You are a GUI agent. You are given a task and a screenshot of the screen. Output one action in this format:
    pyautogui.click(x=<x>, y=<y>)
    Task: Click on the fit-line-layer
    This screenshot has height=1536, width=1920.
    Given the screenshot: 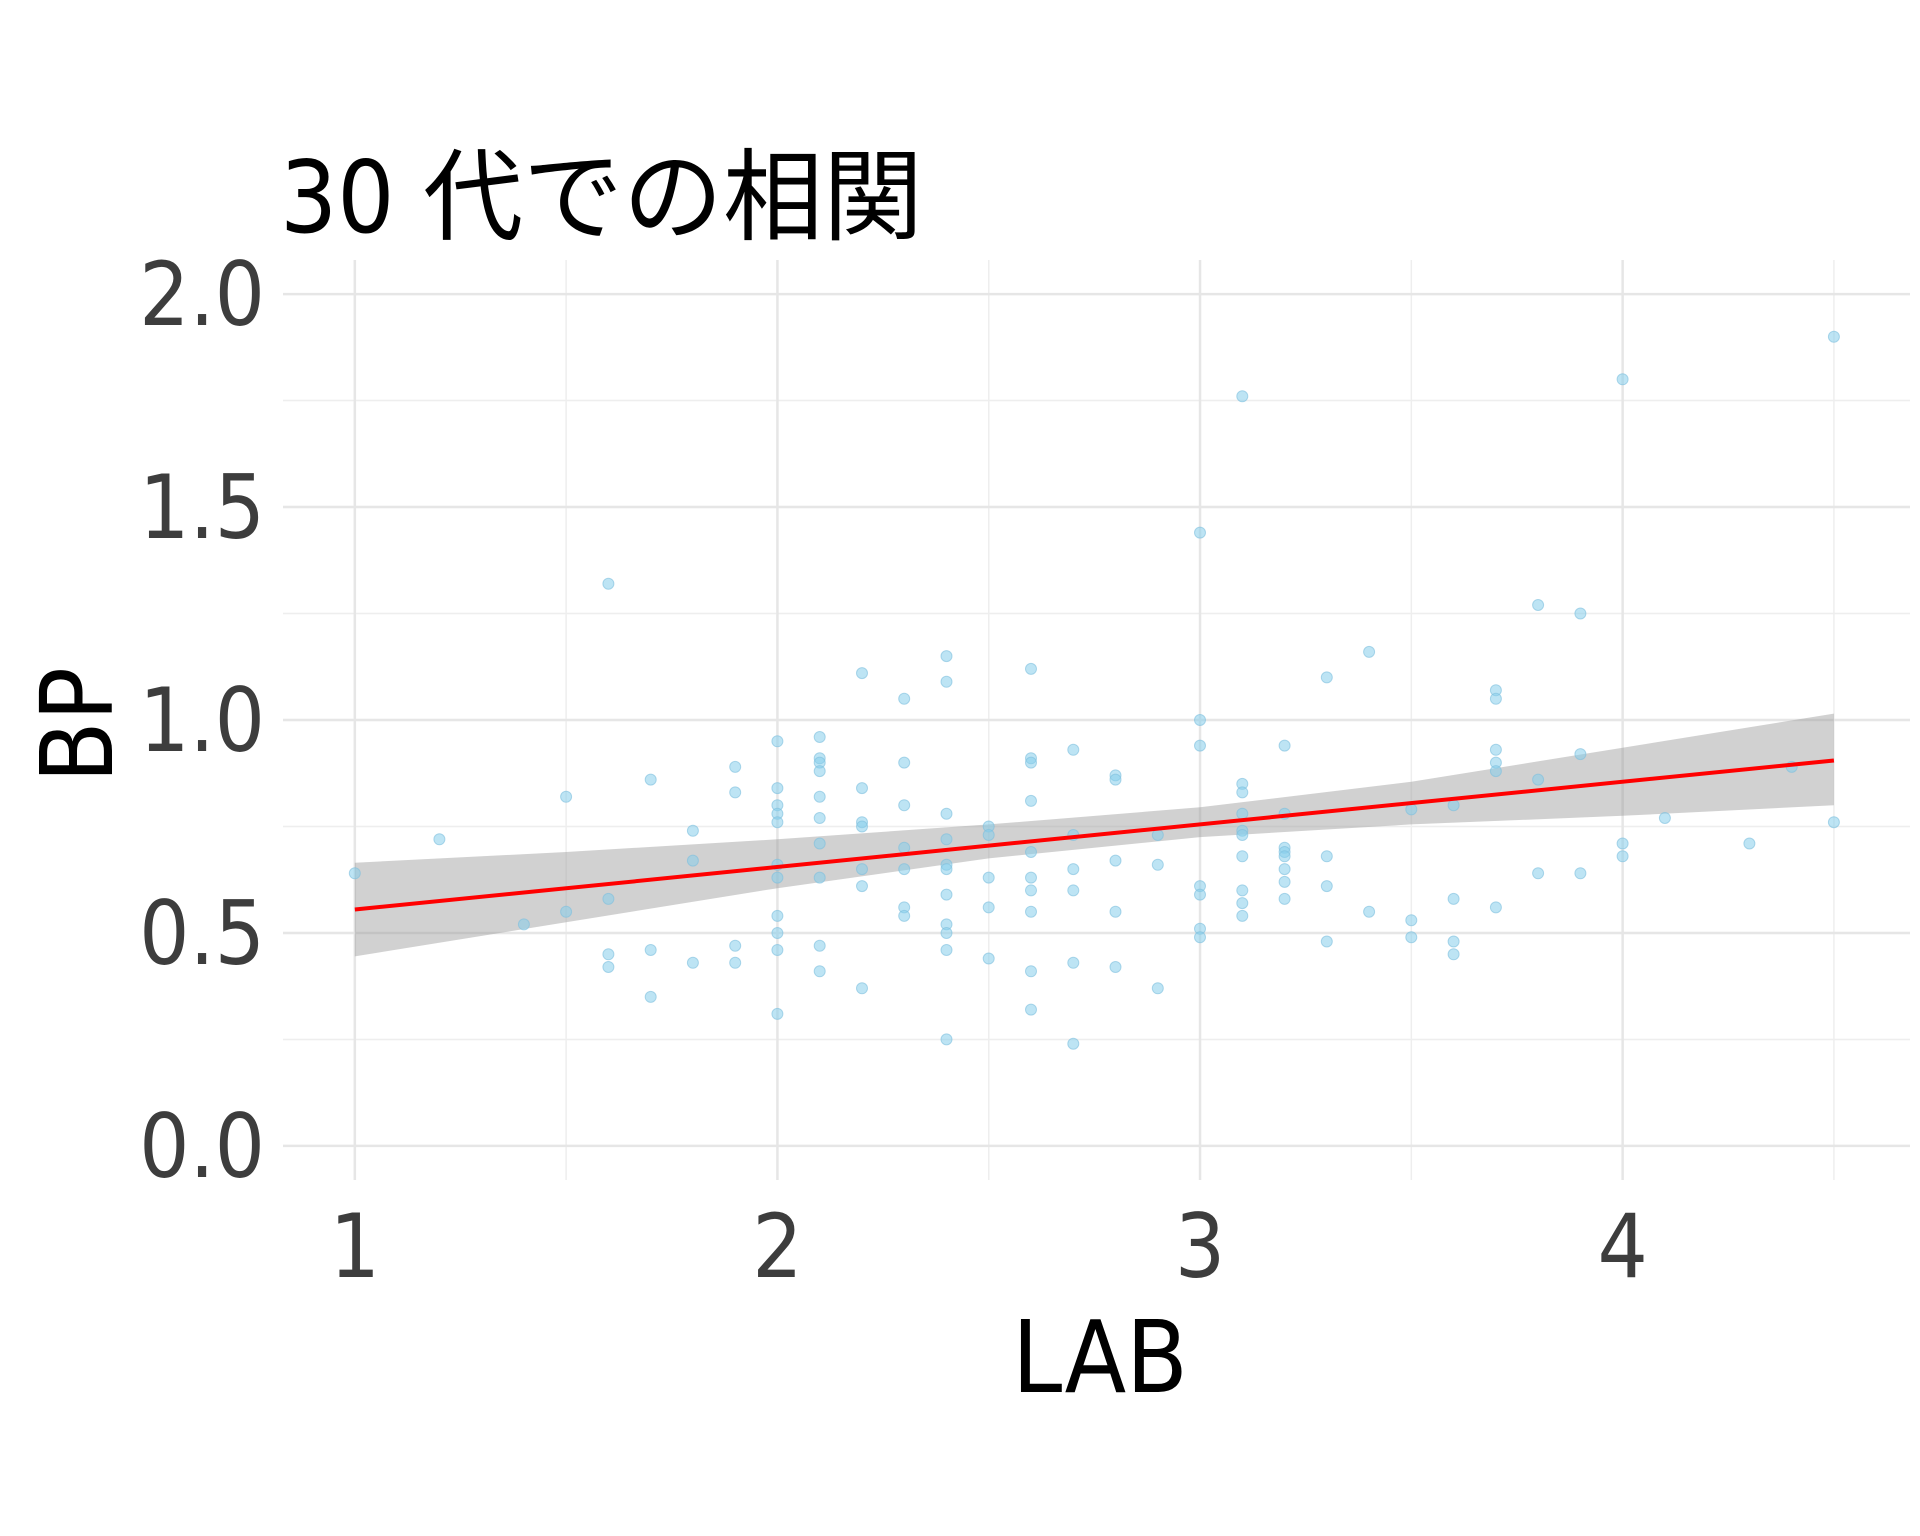 What is the action you would take?
    pyautogui.click(x=1094, y=835)
    